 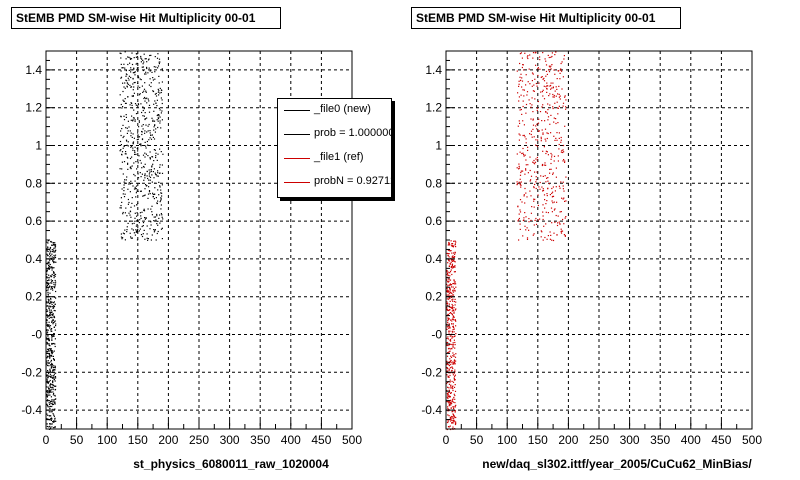 I want to click on y-tick-label: 0.4, so click(x=33, y=259).